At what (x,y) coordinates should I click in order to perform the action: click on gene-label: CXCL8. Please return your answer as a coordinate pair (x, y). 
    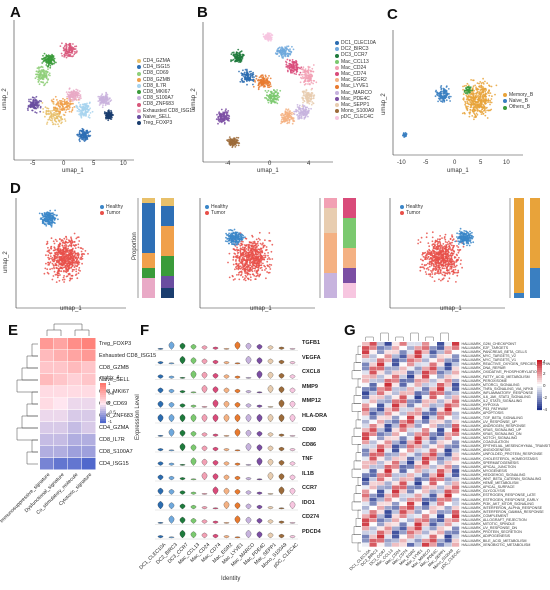
    Looking at the image, I should click on (311, 372).